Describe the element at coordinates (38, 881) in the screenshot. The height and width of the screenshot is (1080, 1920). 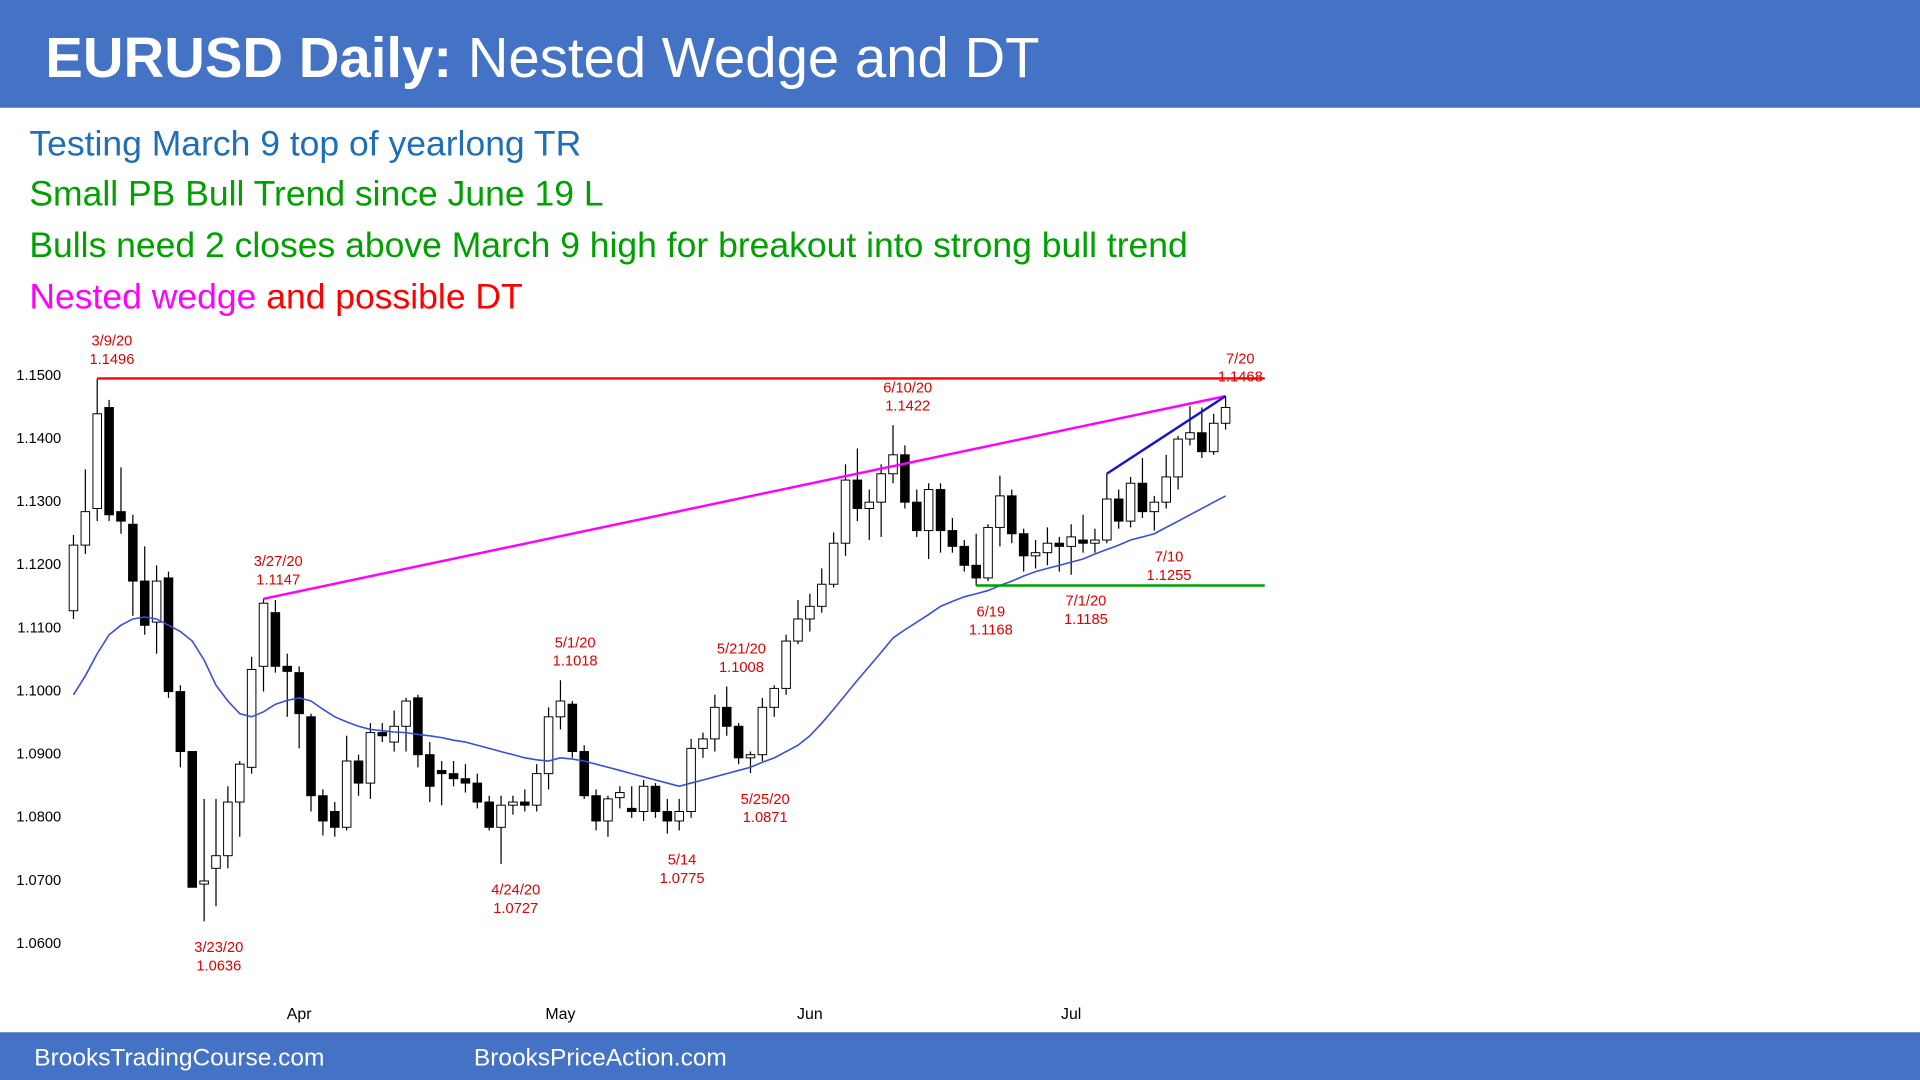
I see `y-tick-label: 1.0700` at that location.